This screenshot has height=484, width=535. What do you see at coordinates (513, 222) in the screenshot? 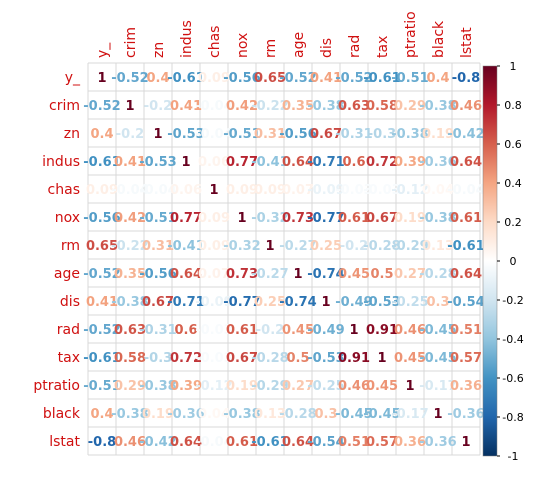
I see `color-bar-tick-label: 0.2` at bounding box center [513, 222].